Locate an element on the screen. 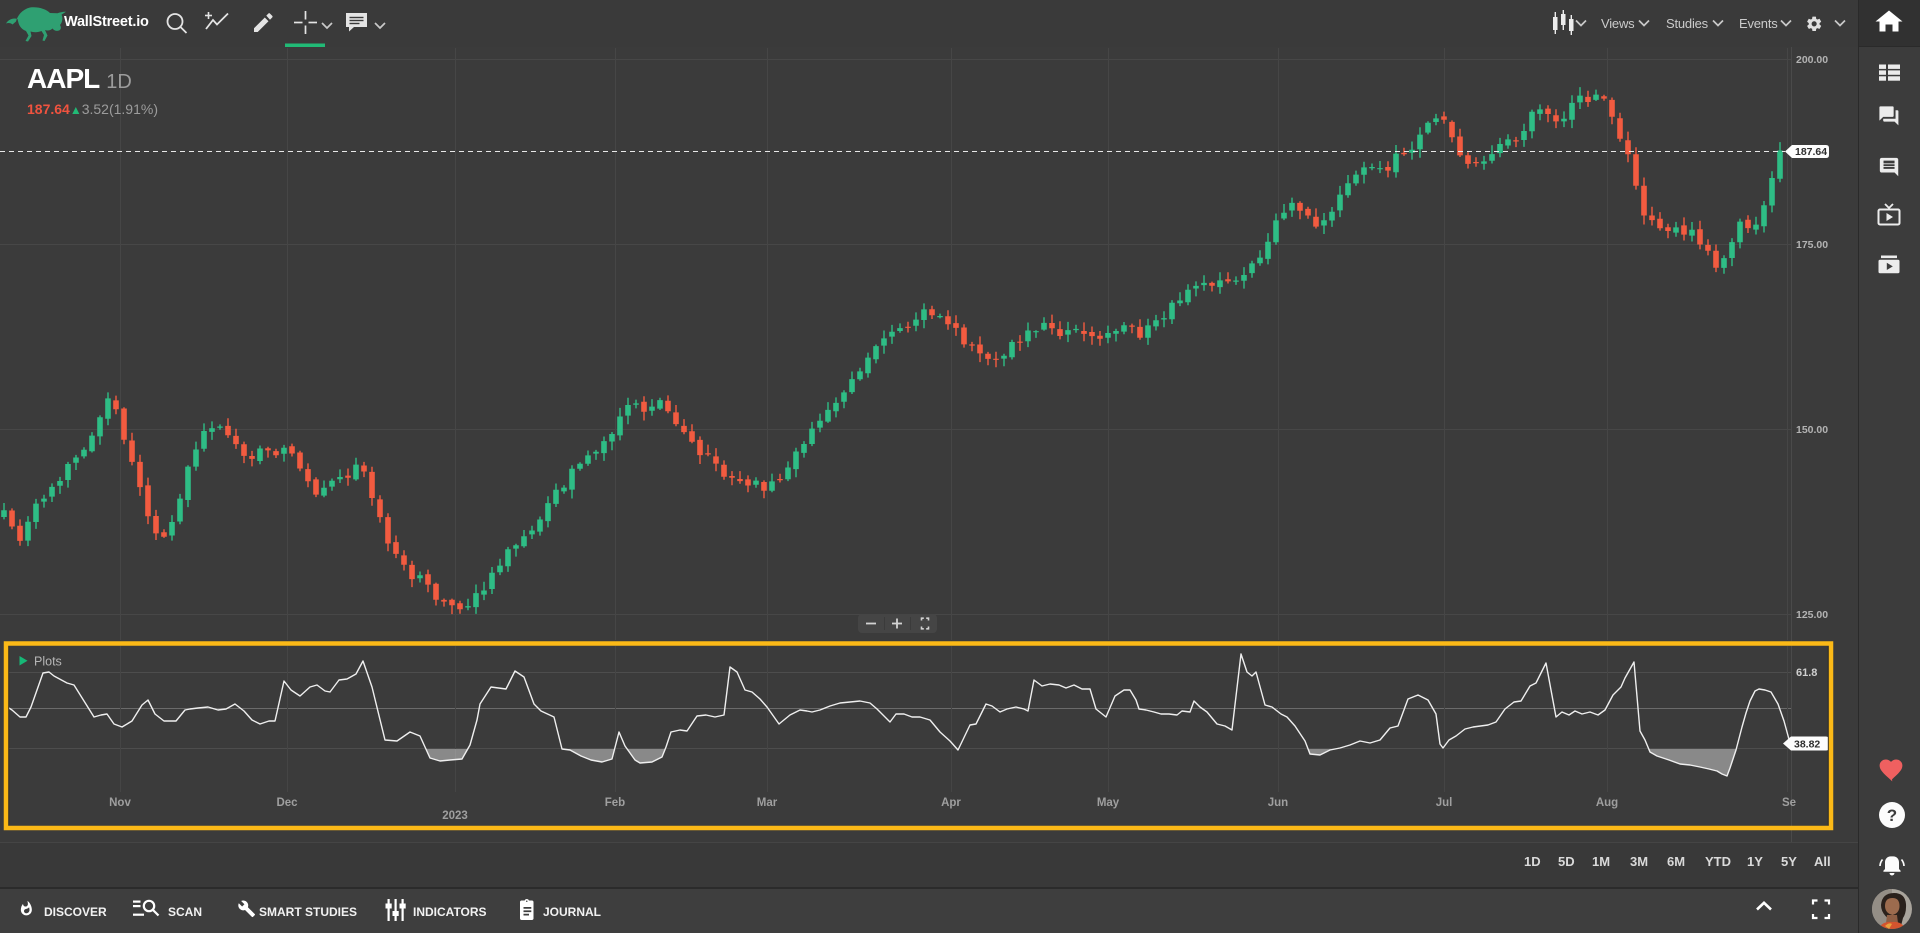 This screenshot has height=933, width=1920. svg-text: 38.82 is located at coordinates (1807, 745).